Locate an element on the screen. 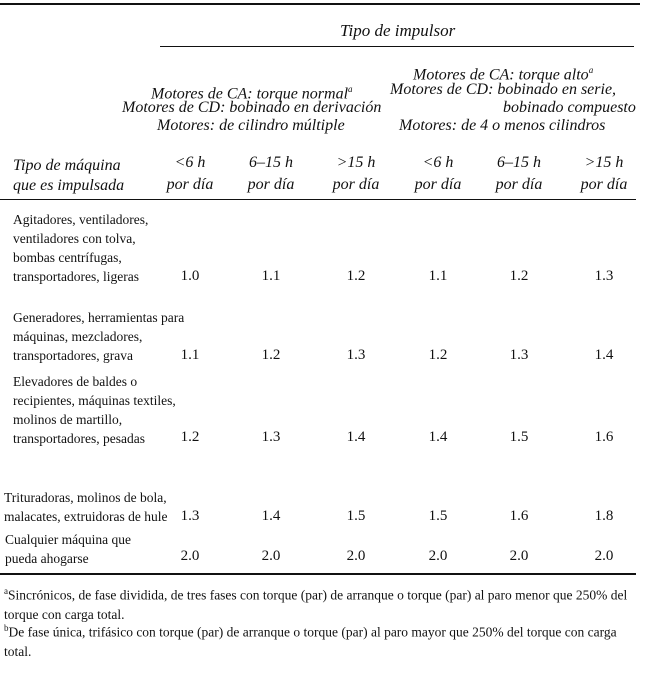 The width and height of the screenshot is (649, 677). table-row-2-val-1: 1.1 is located at coordinates (190, 355).